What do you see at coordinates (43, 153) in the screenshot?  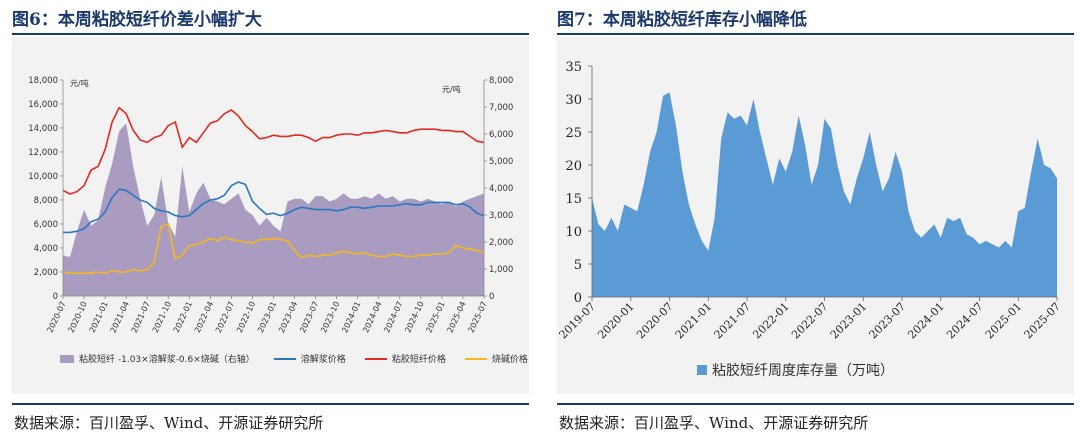 I see `left-y-tick-label: 12,000` at bounding box center [43, 153].